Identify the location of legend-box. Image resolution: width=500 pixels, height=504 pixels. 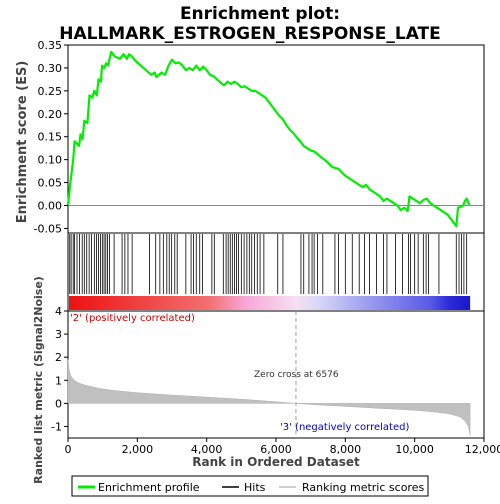
(250, 486).